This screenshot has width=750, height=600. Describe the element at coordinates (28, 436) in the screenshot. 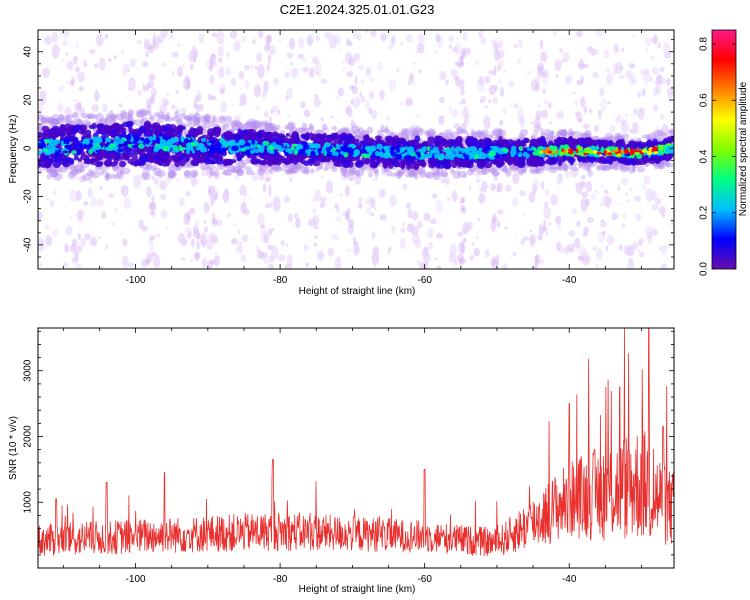

I see `snr-y-tick-label: 2000` at that location.